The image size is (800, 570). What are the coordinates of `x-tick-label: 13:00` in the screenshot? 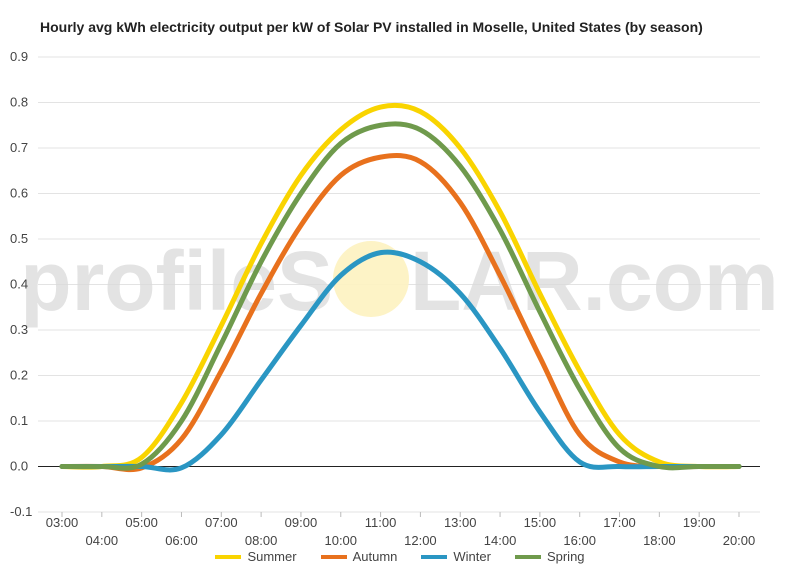 It's located at (460, 522).